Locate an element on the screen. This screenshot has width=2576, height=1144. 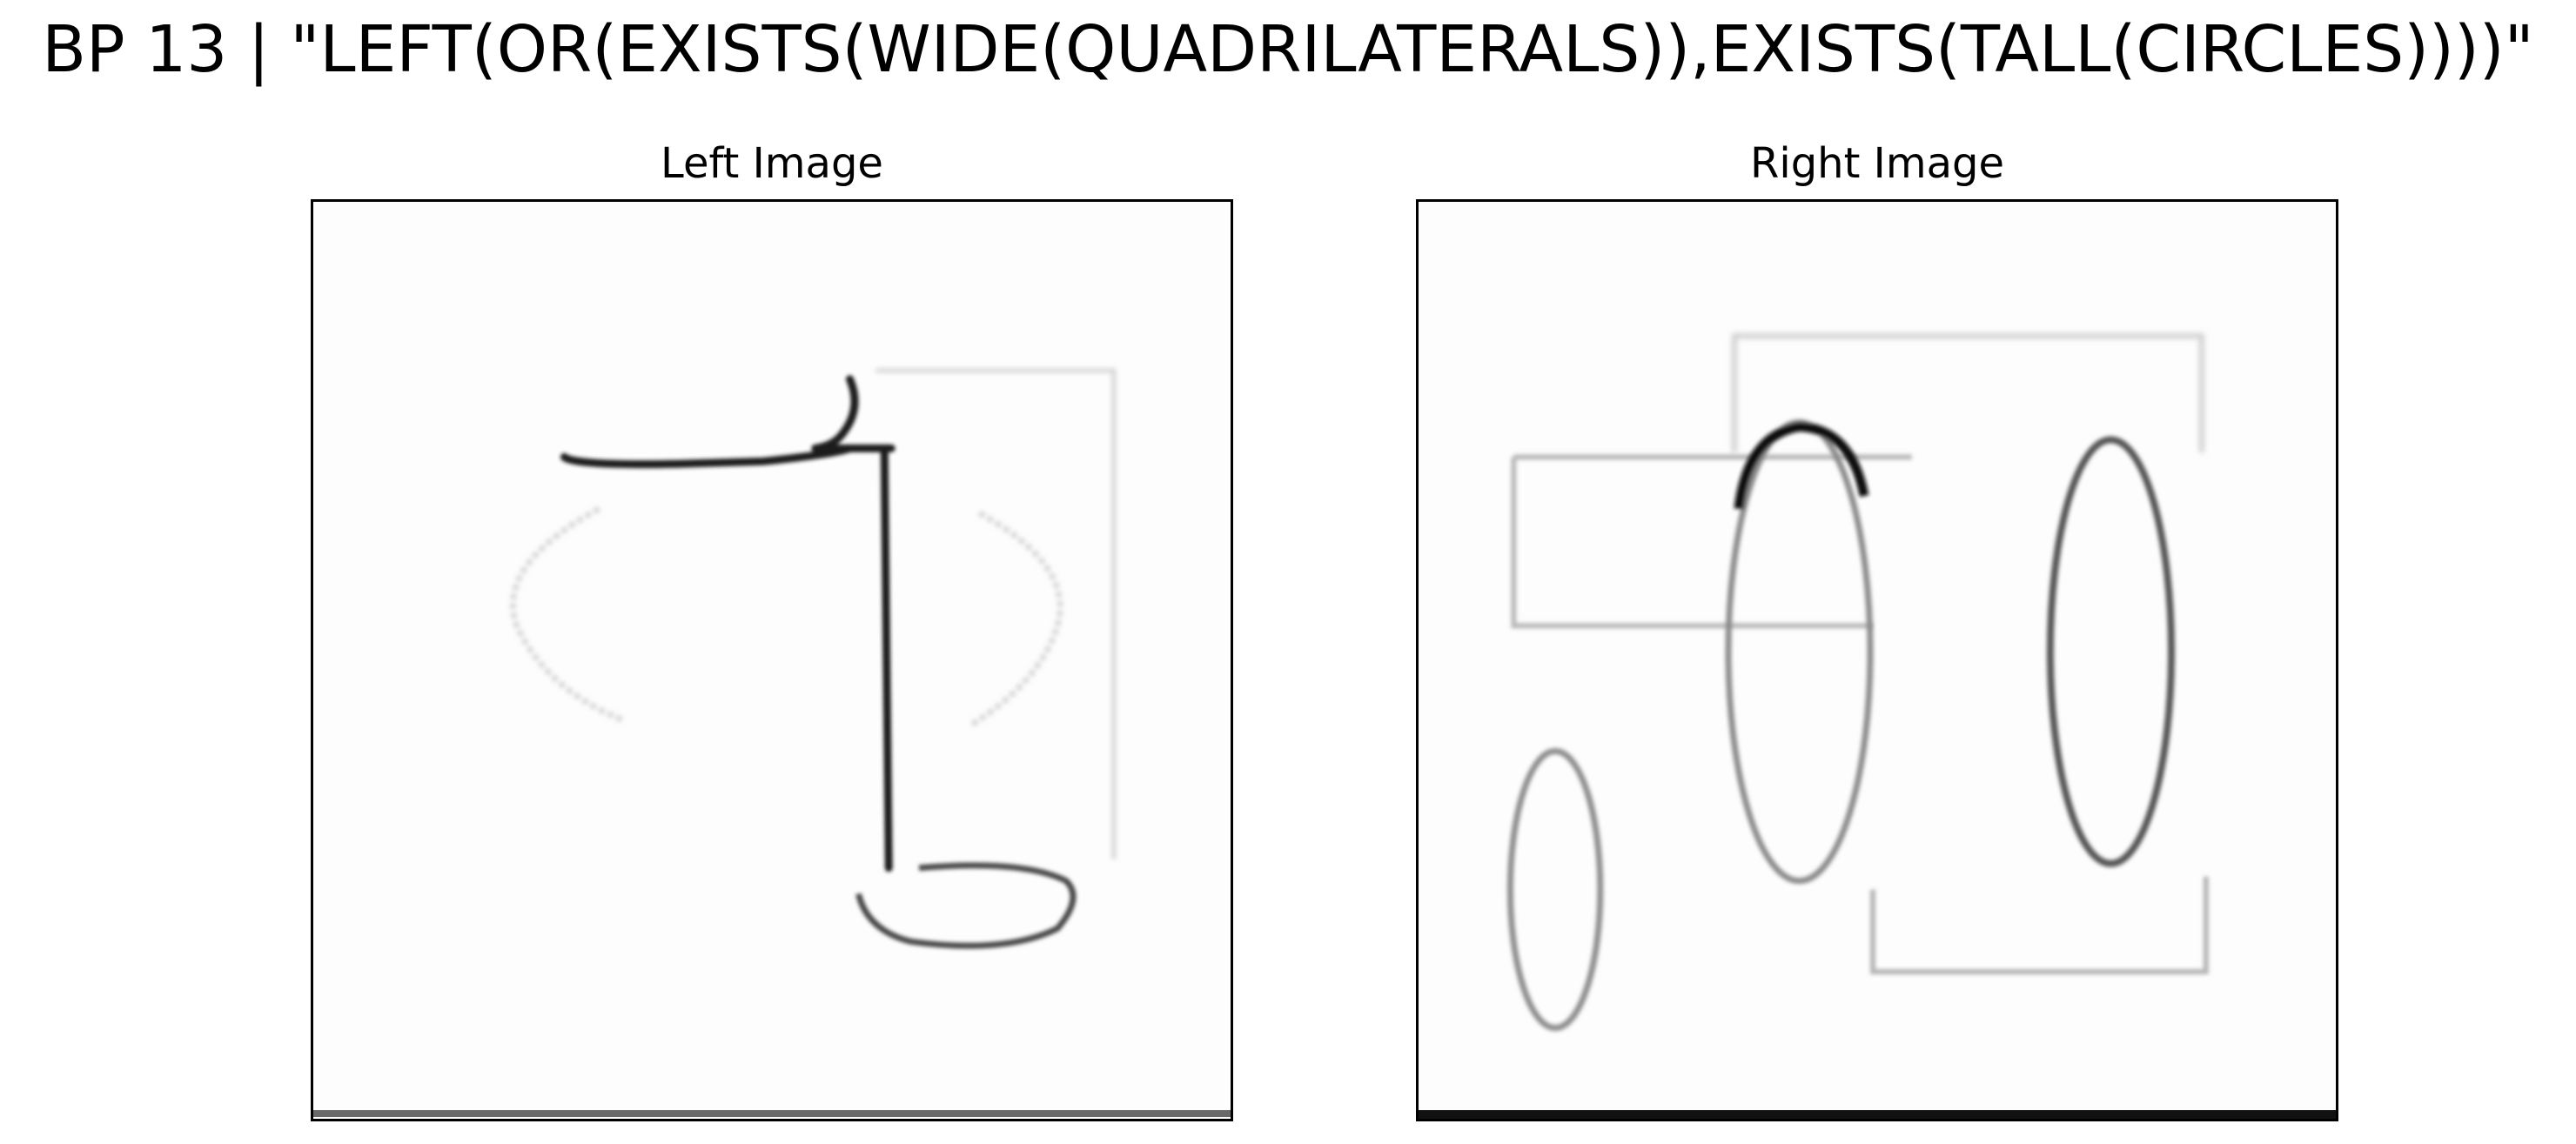
small-tall-ellipse is located at coordinates (1555, 889).